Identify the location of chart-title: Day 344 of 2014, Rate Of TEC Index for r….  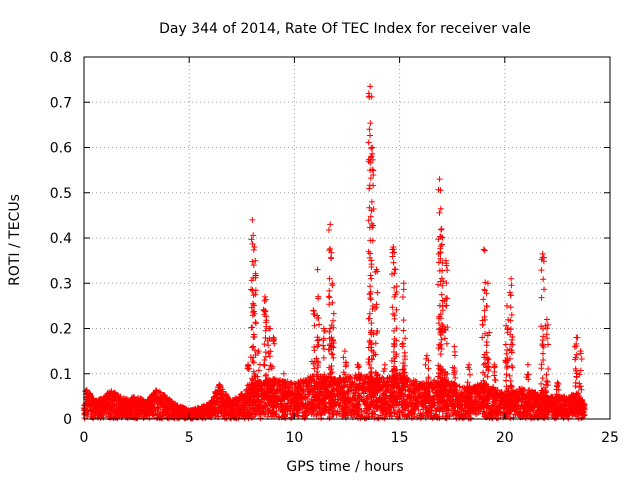
(345, 29).